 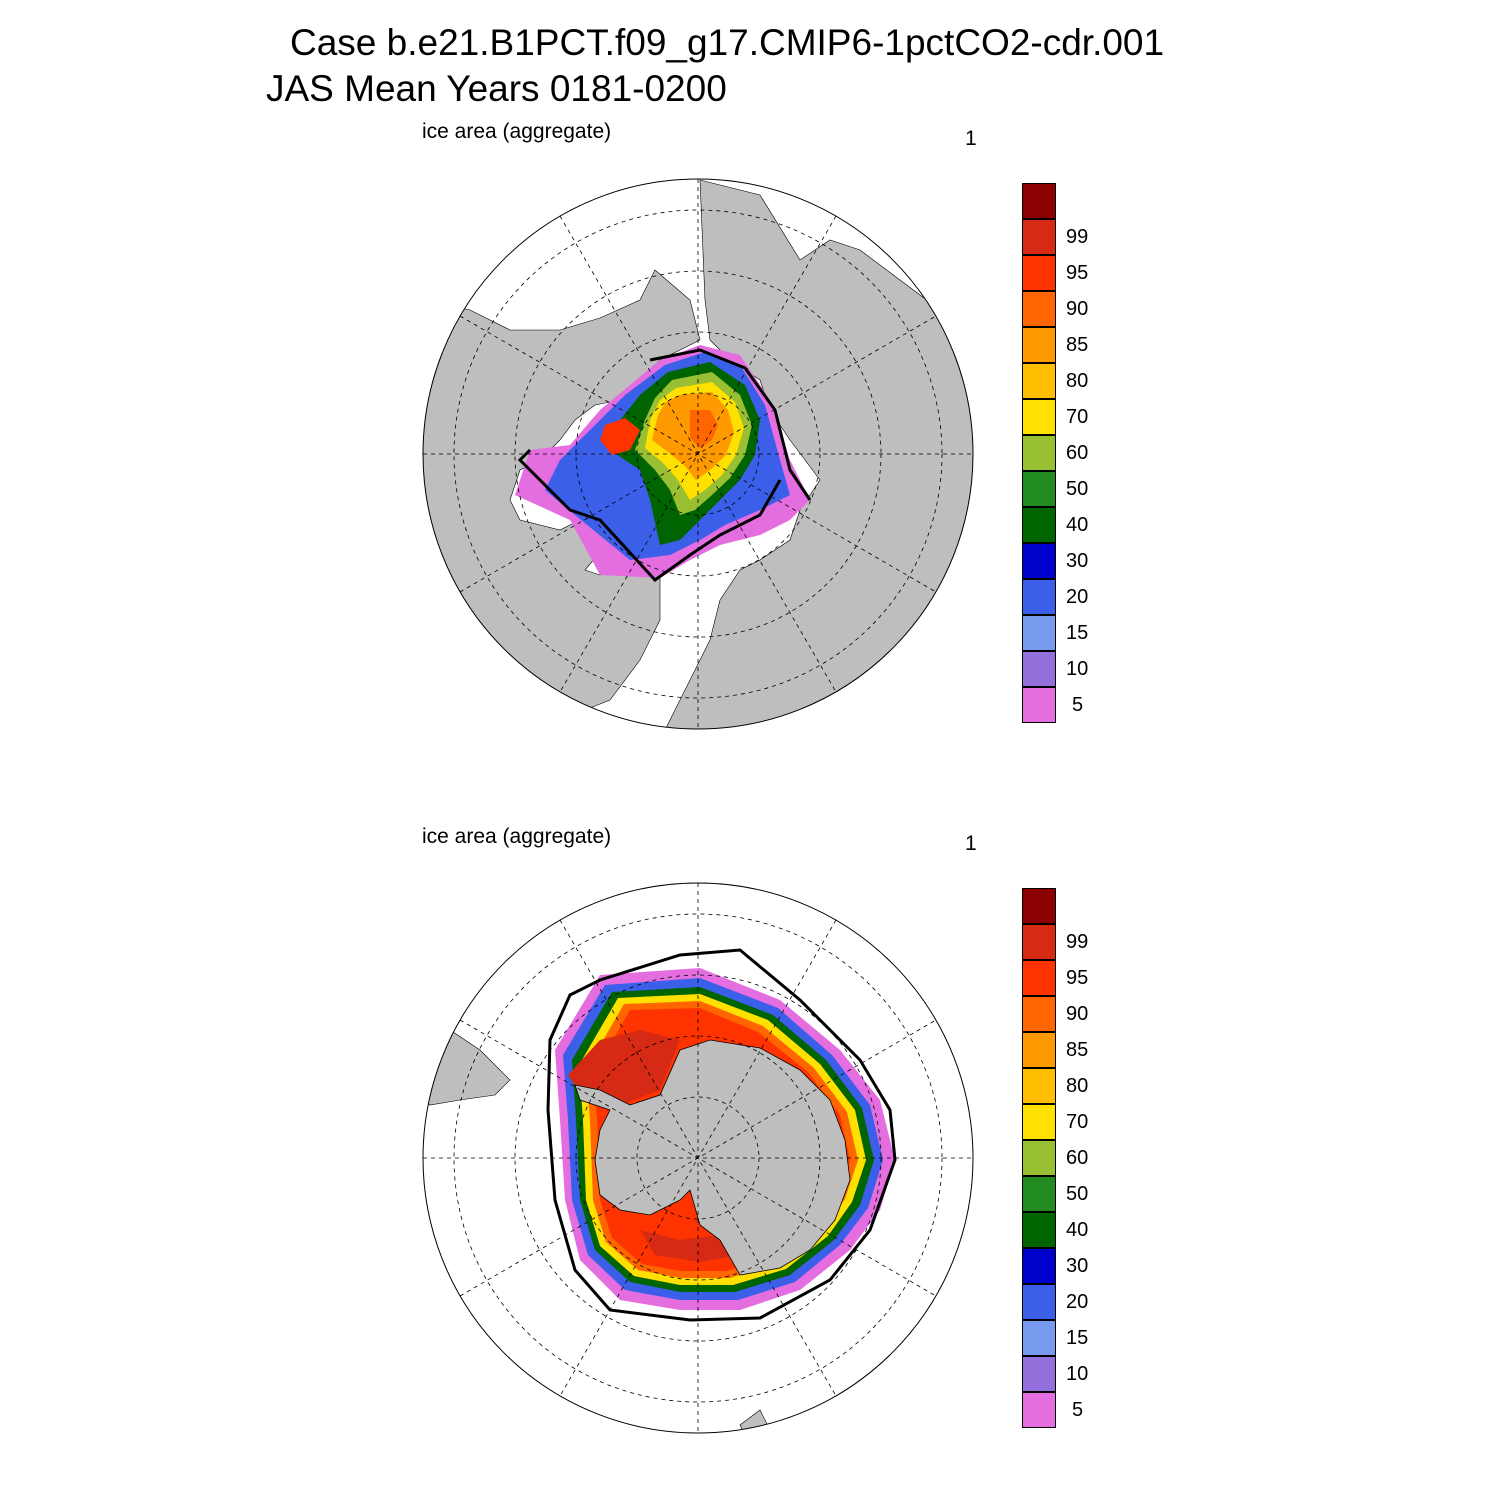 I want to click on arctic-colorbar-label: 10, so click(x=1077, y=669).